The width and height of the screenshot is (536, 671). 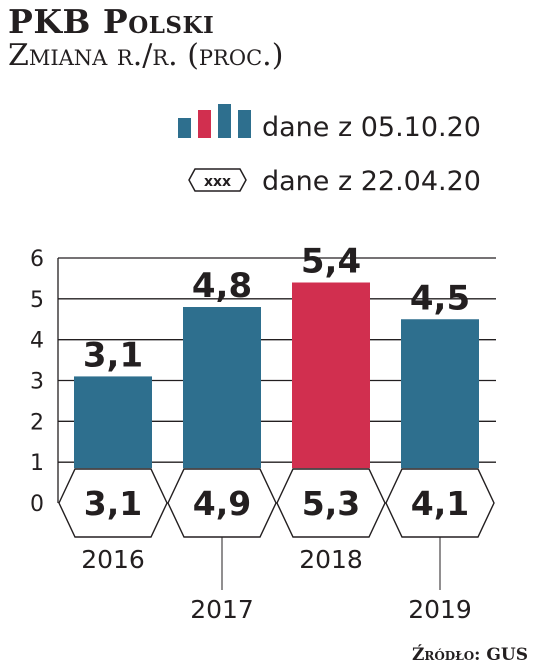 What do you see at coordinates (440, 609) in the screenshot?
I see `x-tick-label: 2019` at bounding box center [440, 609].